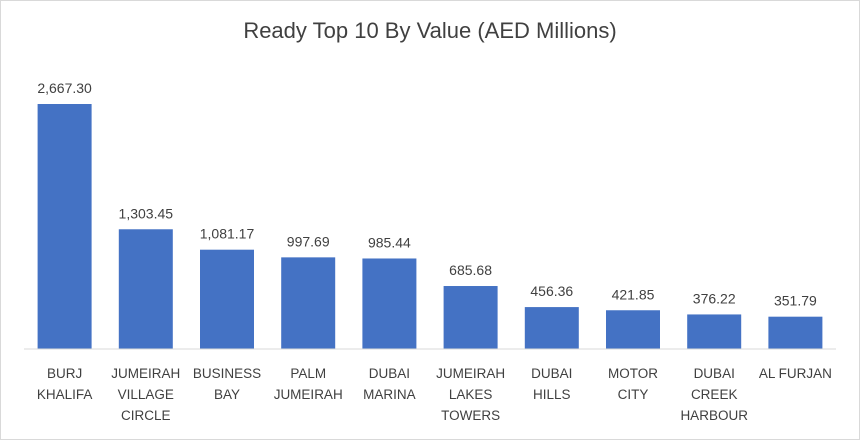 The height and width of the screenshot is (440, 860). I want to click on category-label-line: MARINA, so click(389, 394).